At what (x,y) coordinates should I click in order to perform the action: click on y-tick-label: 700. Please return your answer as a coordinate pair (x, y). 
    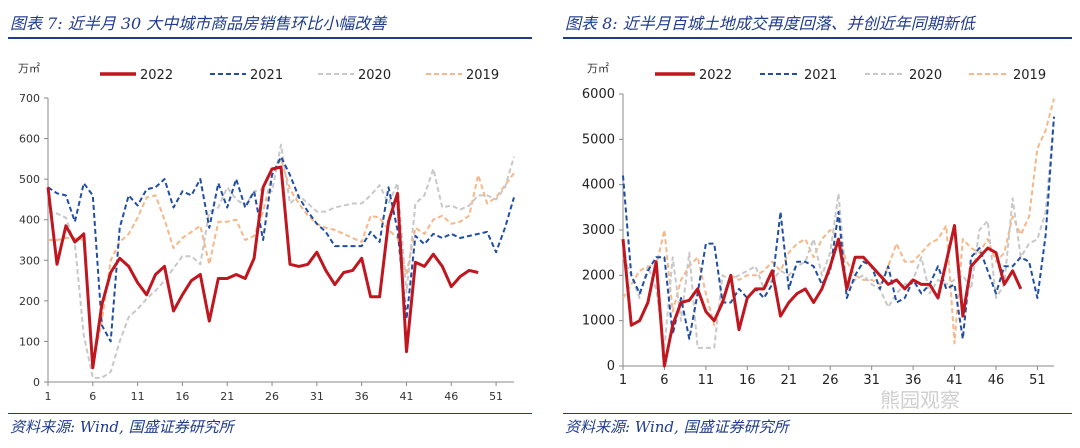
    Looking at the image, I should click on (29, 98).